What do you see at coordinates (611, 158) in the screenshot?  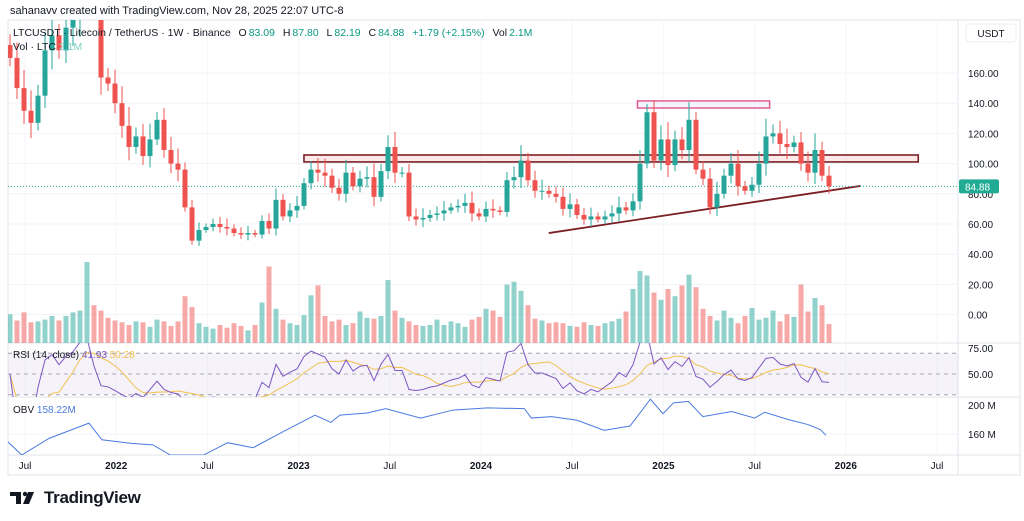 I see `resistance-zone` at bounding box center [611, 158].